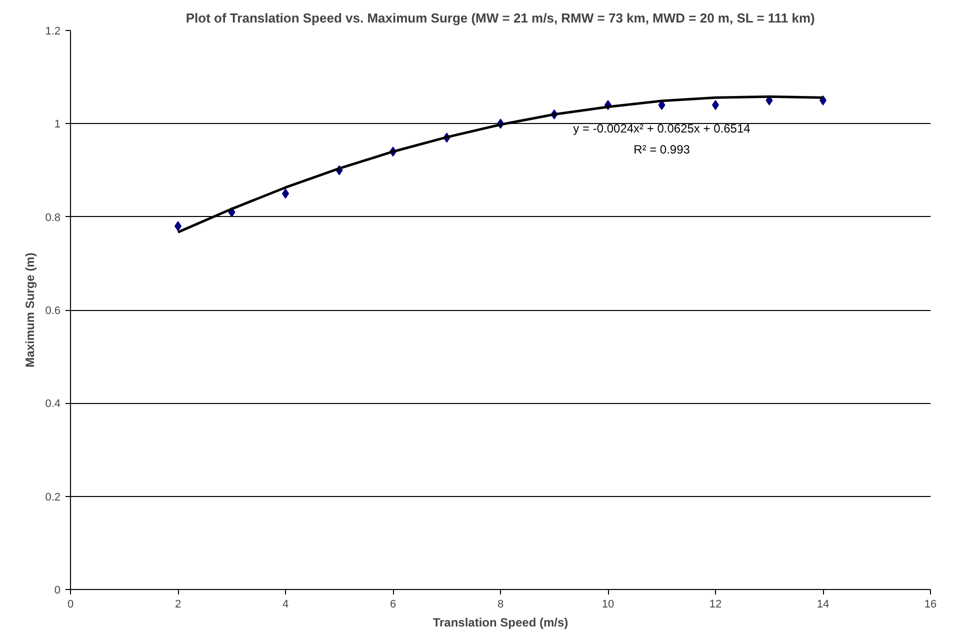 The image size is (957, 640). What do you see at coordinates (53, 404) in the screenshot?
I see `y-tick-label: 0.4` at bounding box center [53, 404].